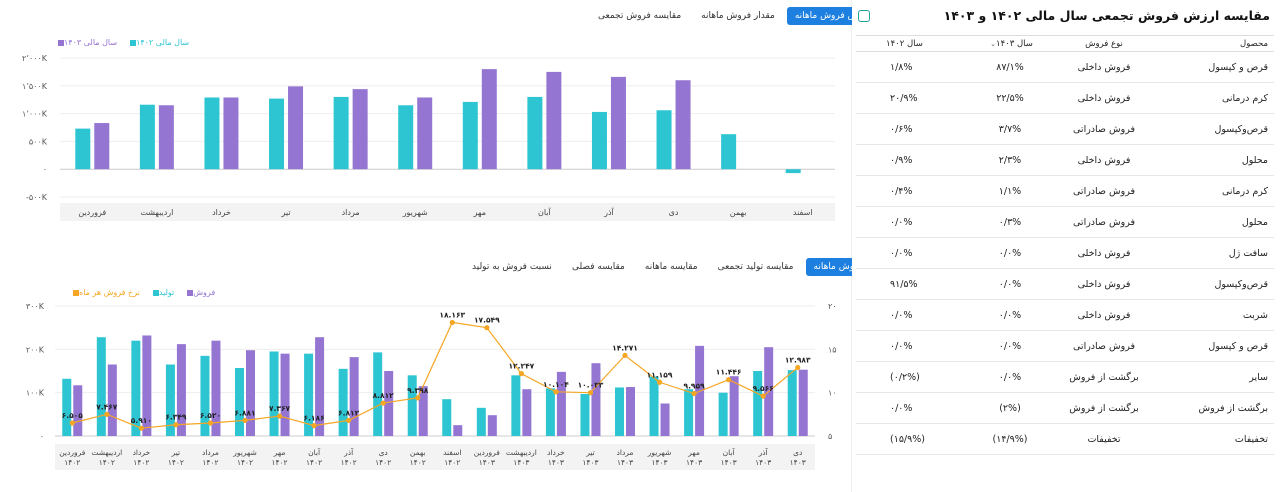 This screenshot has width=1280, height=492. I want to click on sort-desc-icon: ⌄, so click(993, 43).